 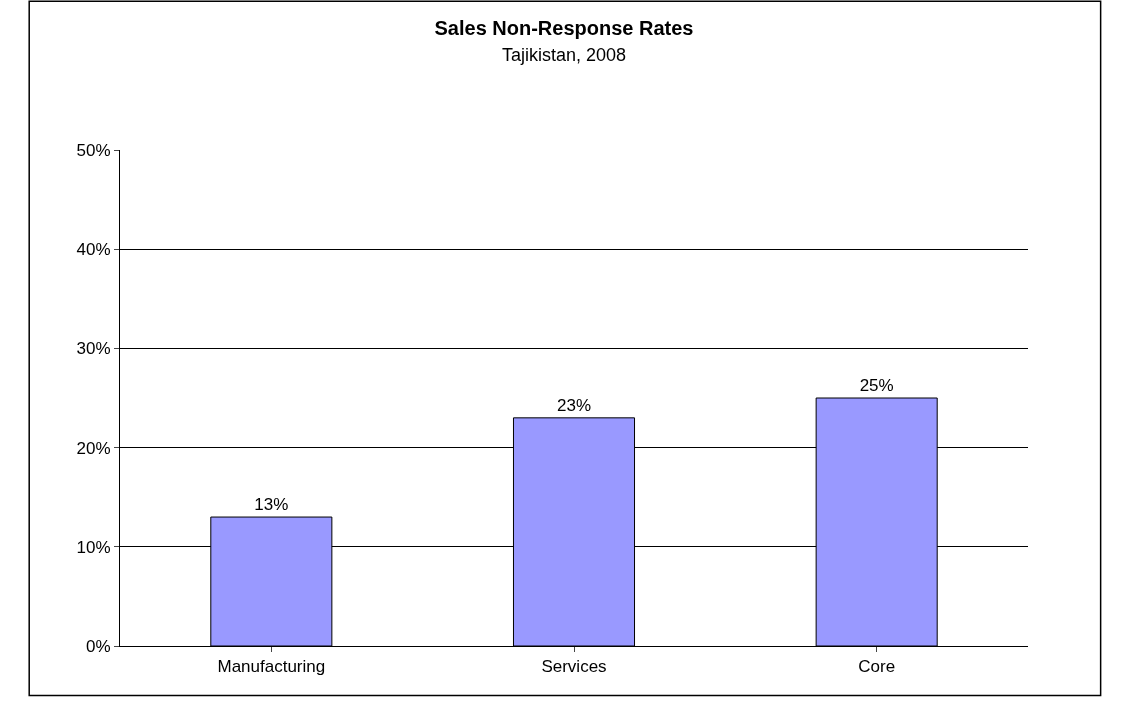 I want to click on data-label: 13%, so click(x=271, y=505).